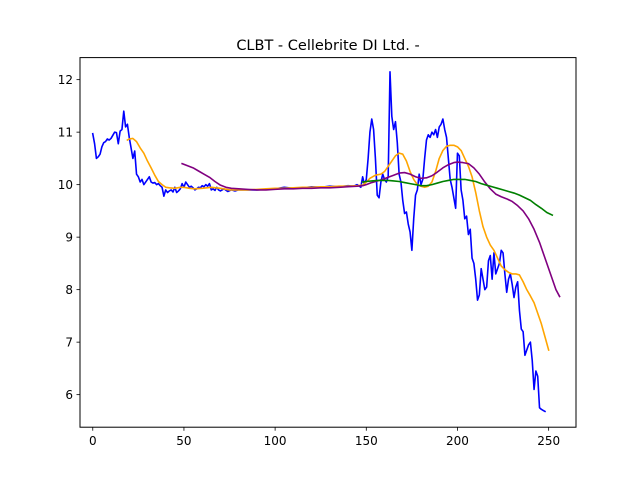  I want to click on x-tick-label: 200, so click(457, 441).